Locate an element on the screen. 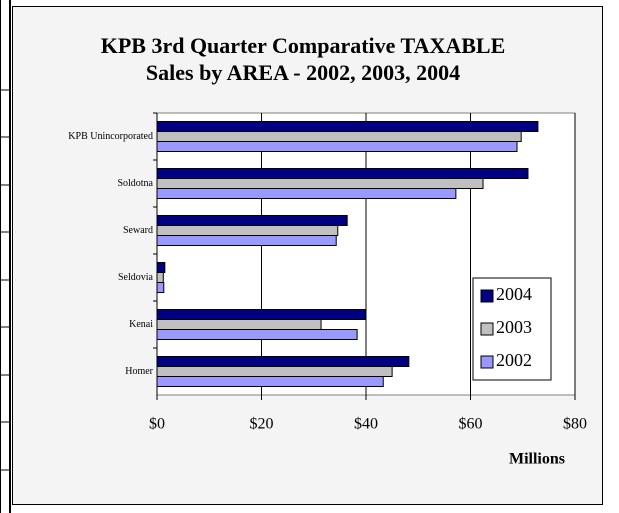  x-tick-label: $40 is located at coordinates (366, 424).